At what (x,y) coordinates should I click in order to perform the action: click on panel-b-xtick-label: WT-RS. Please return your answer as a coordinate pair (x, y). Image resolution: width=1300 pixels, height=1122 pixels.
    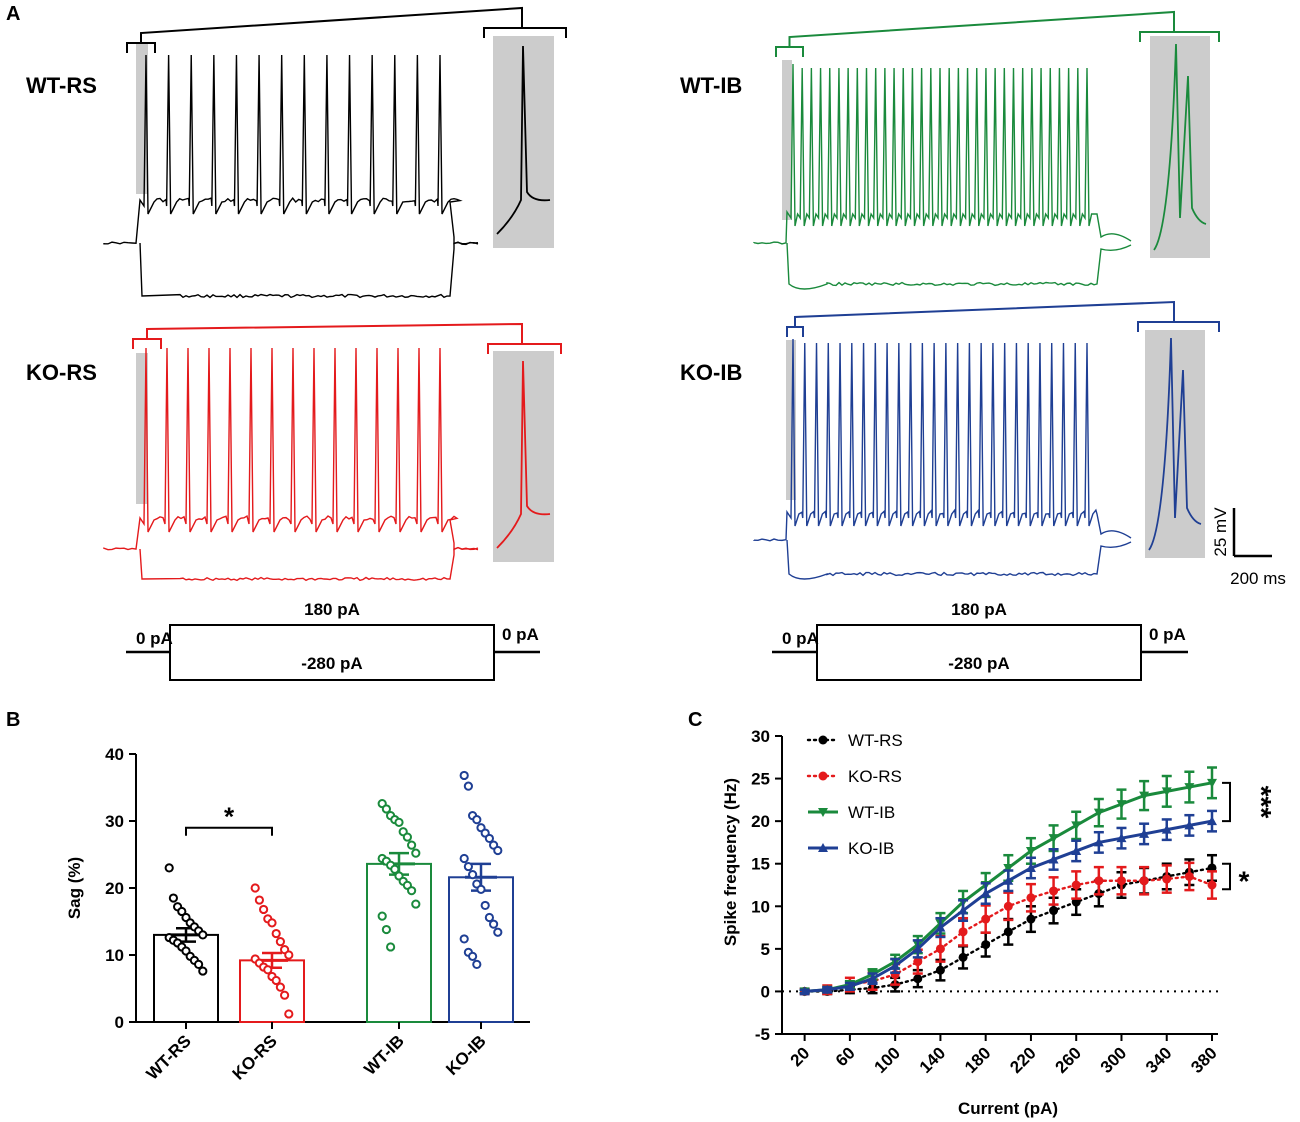
    Looking at the image, I should click on (169, 1057).